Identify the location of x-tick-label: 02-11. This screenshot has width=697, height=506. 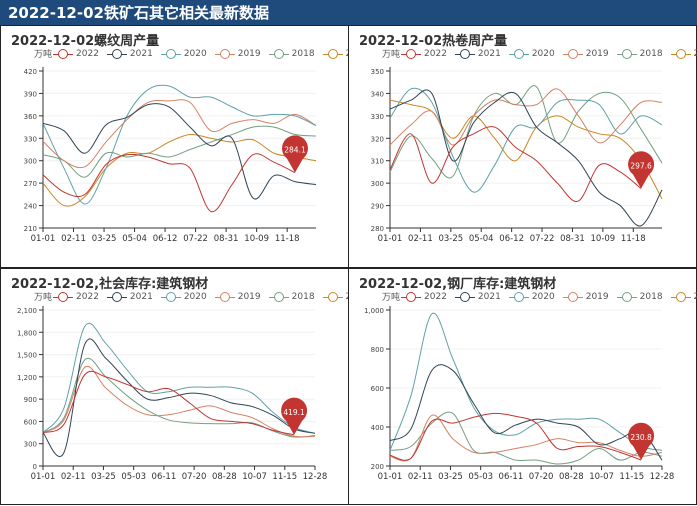
(420, 477).